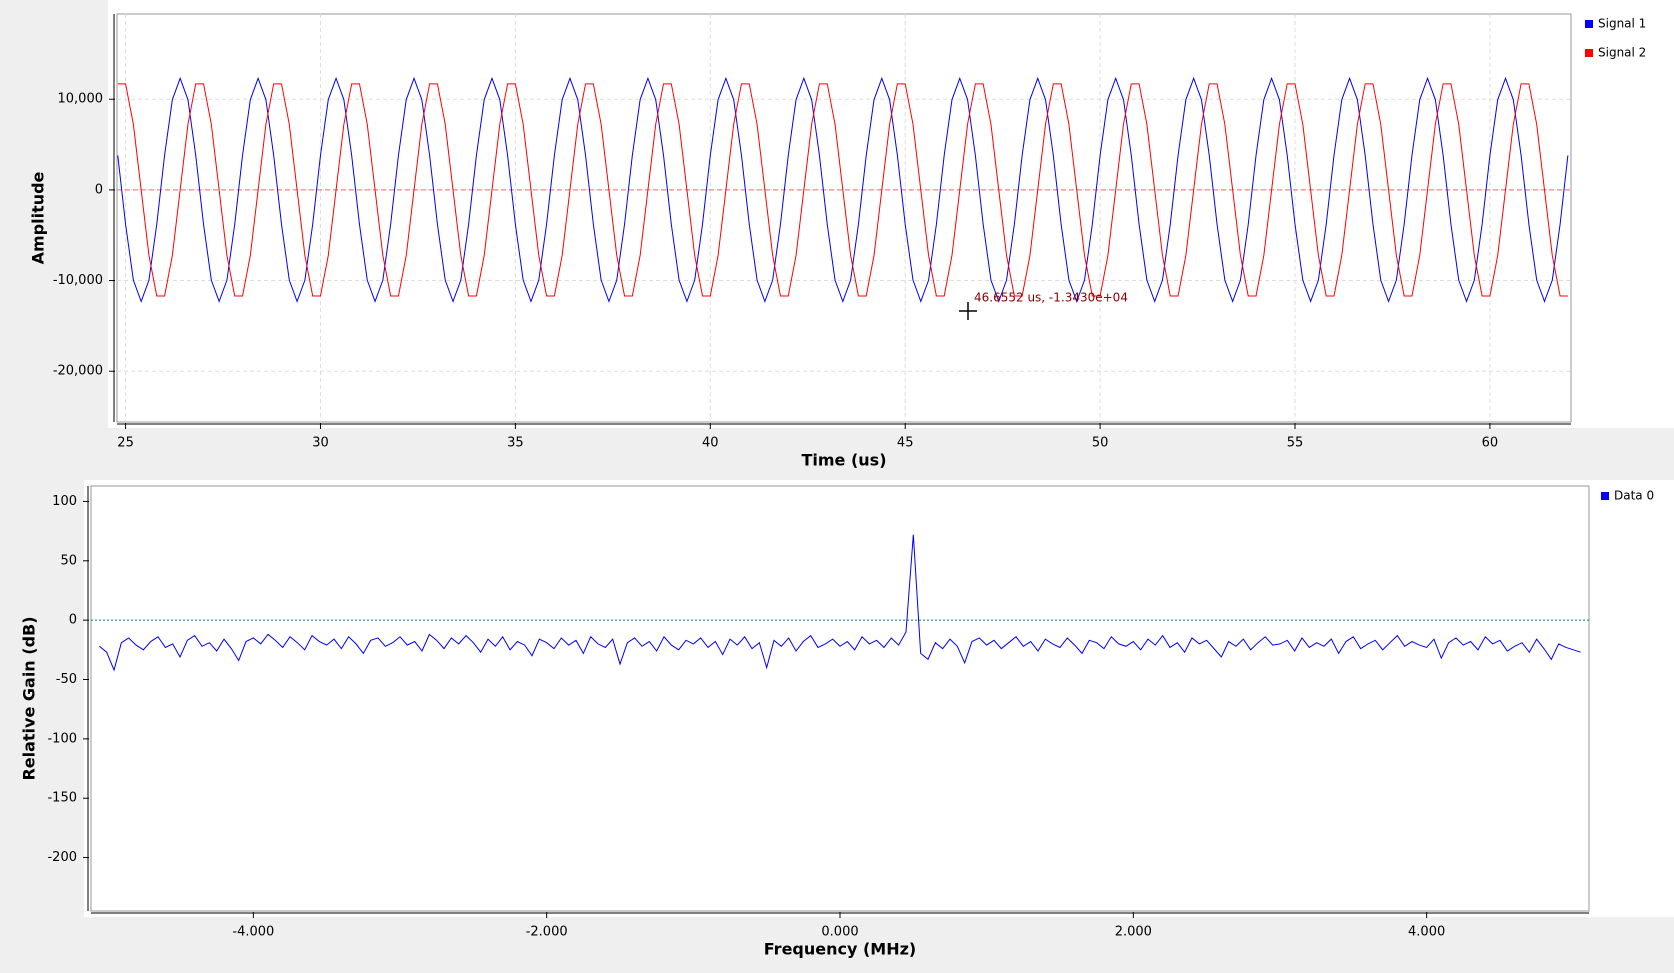 Image resolution: width=1674 pixels, height=973 pixels. I want to click on y-tick-label: -100, so click(62, 738).